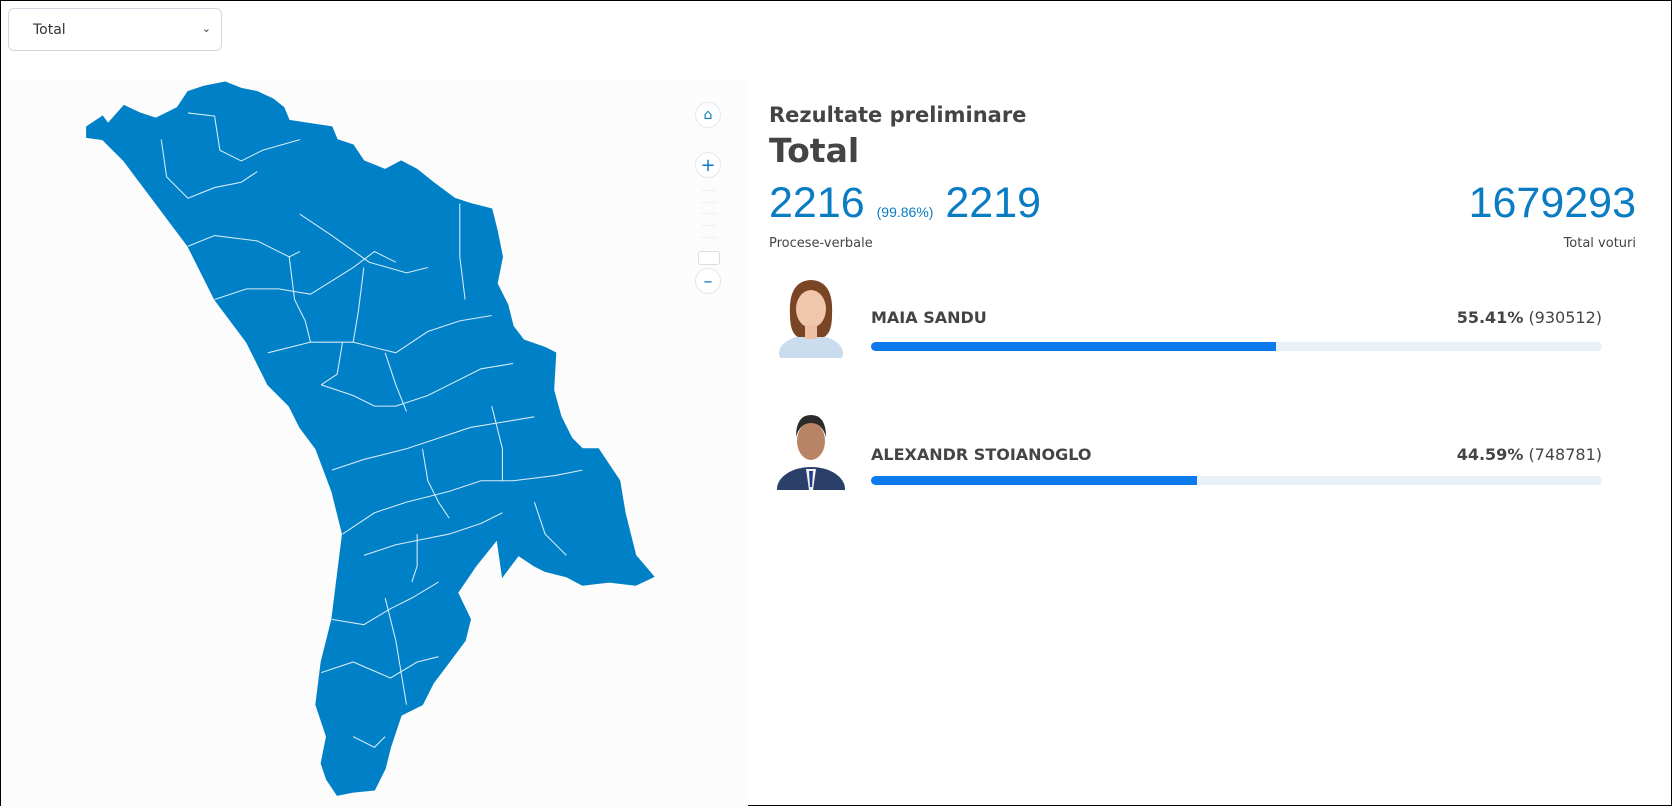 This screenshot has height=807, width=1672. What do you see at coordinates (821, 243) in the screenshot?
I see `reports-label: Procese-verbale` at bounding box center [821, 243].